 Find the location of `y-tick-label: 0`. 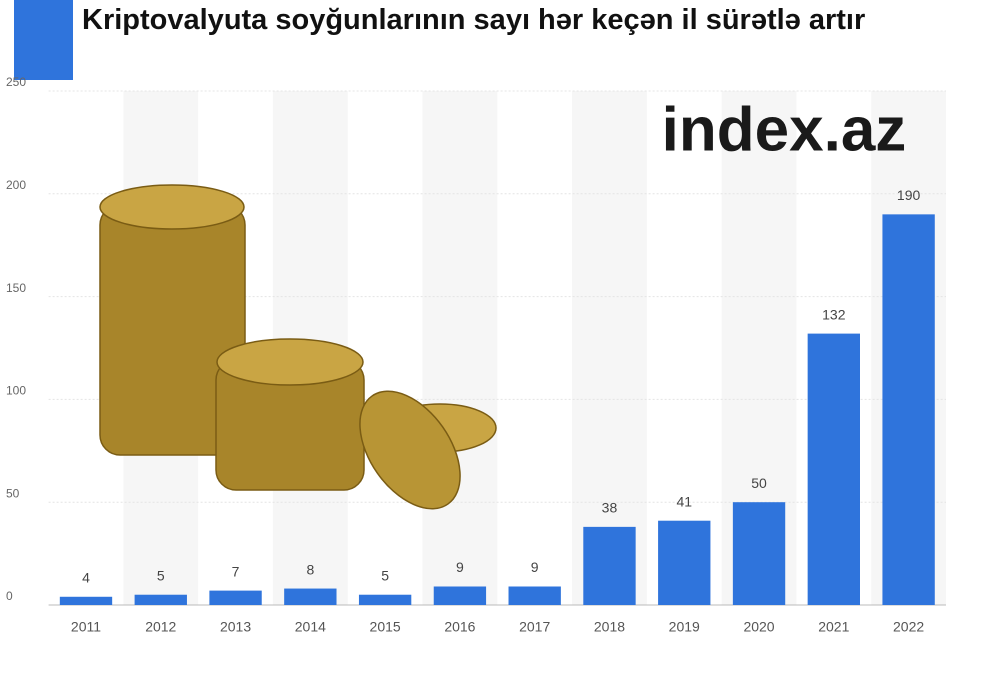

y-tick-label: 0 is located at coordinates (9, 596).